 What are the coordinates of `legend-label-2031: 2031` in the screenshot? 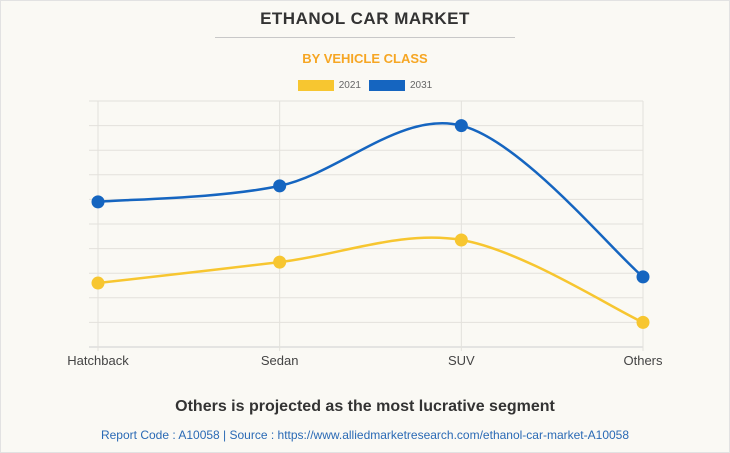 It's located at (421, 85).